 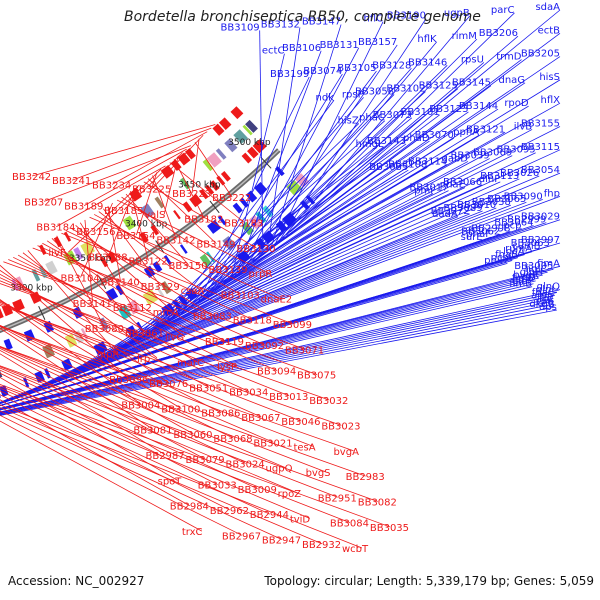 What do you see at coordinates (445, 214) in the screenshot?
I see `forward-gene-label: dadA` at bounding box center [445, 214].